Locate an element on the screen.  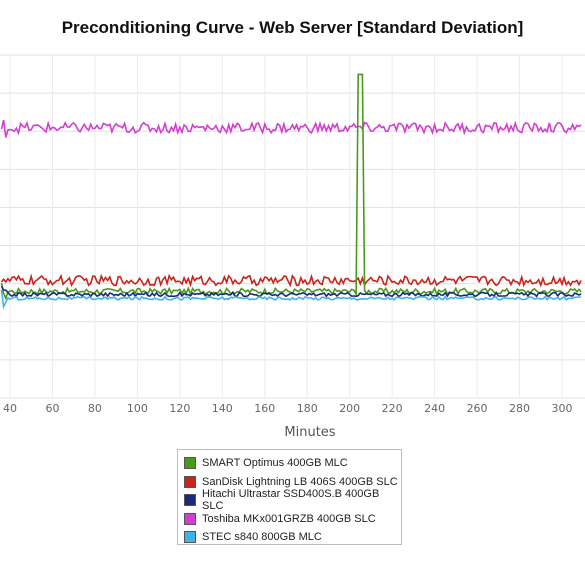
x-tick-label: 100 is located at coordinates (137, 408).